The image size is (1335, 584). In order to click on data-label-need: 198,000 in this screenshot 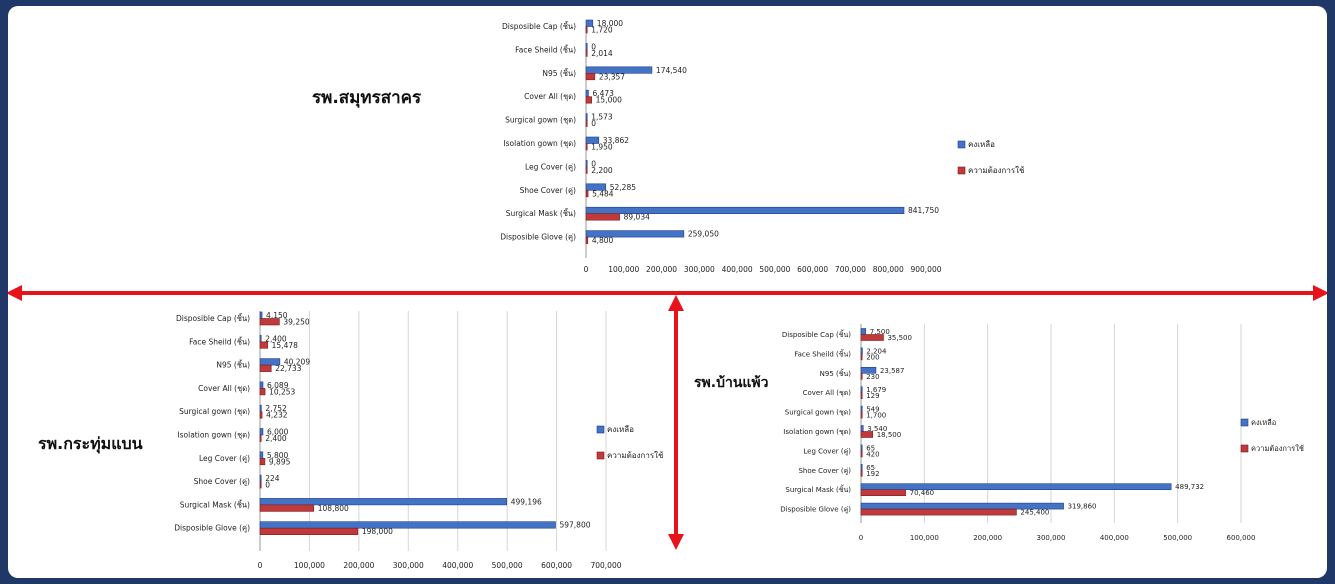, I will do `click(377, 531)`.